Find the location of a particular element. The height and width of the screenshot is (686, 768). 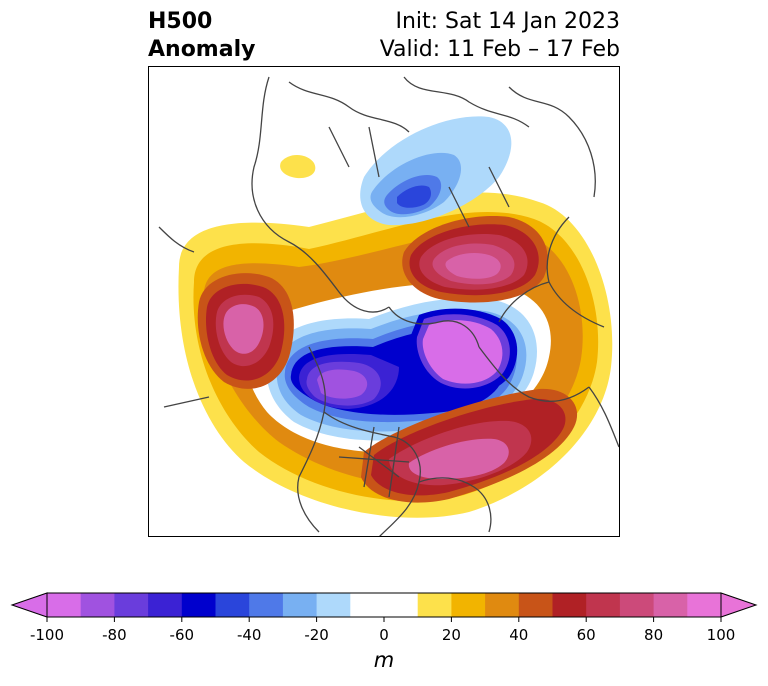

colorbar-tick-label: -60 is located at coordinates (182, 635).